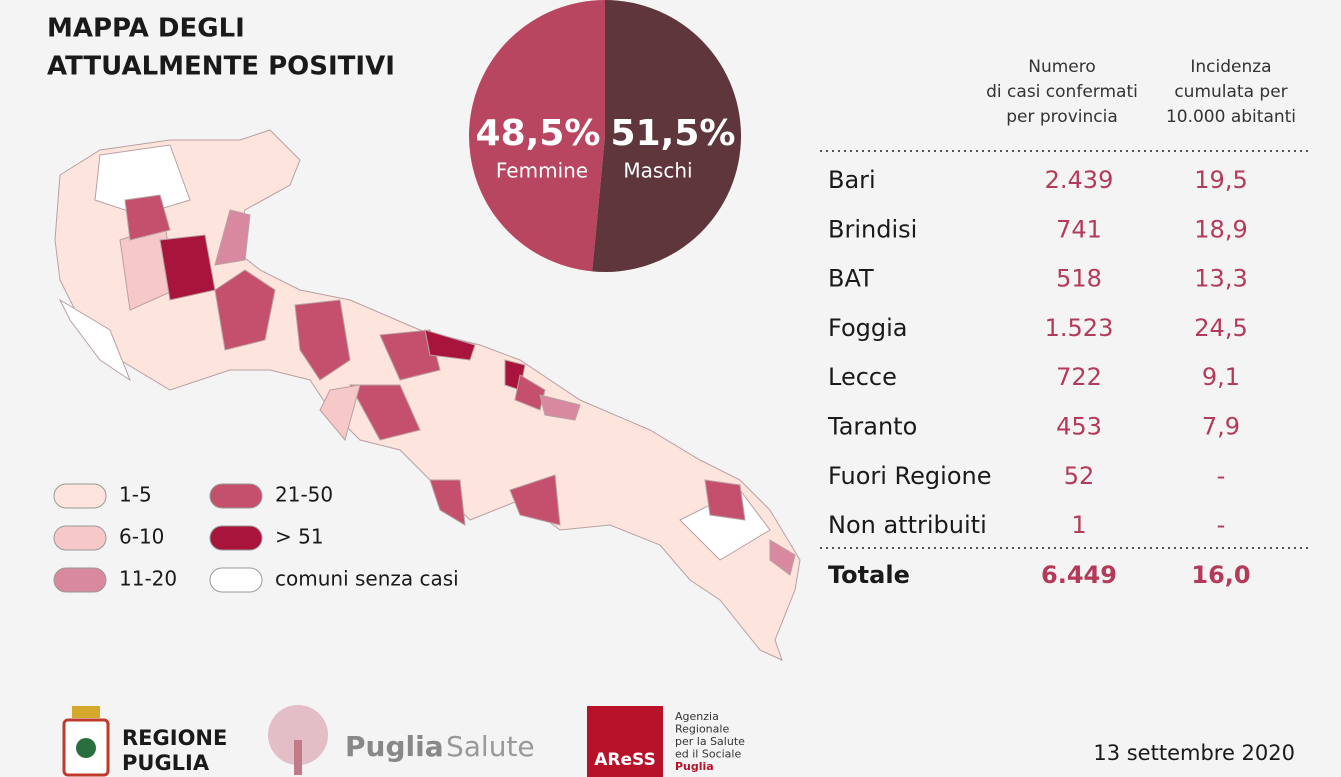  Describe the element at coordinates (367, 579) in the screenshot. I see `legend-label: comuni senza casi` at that location.